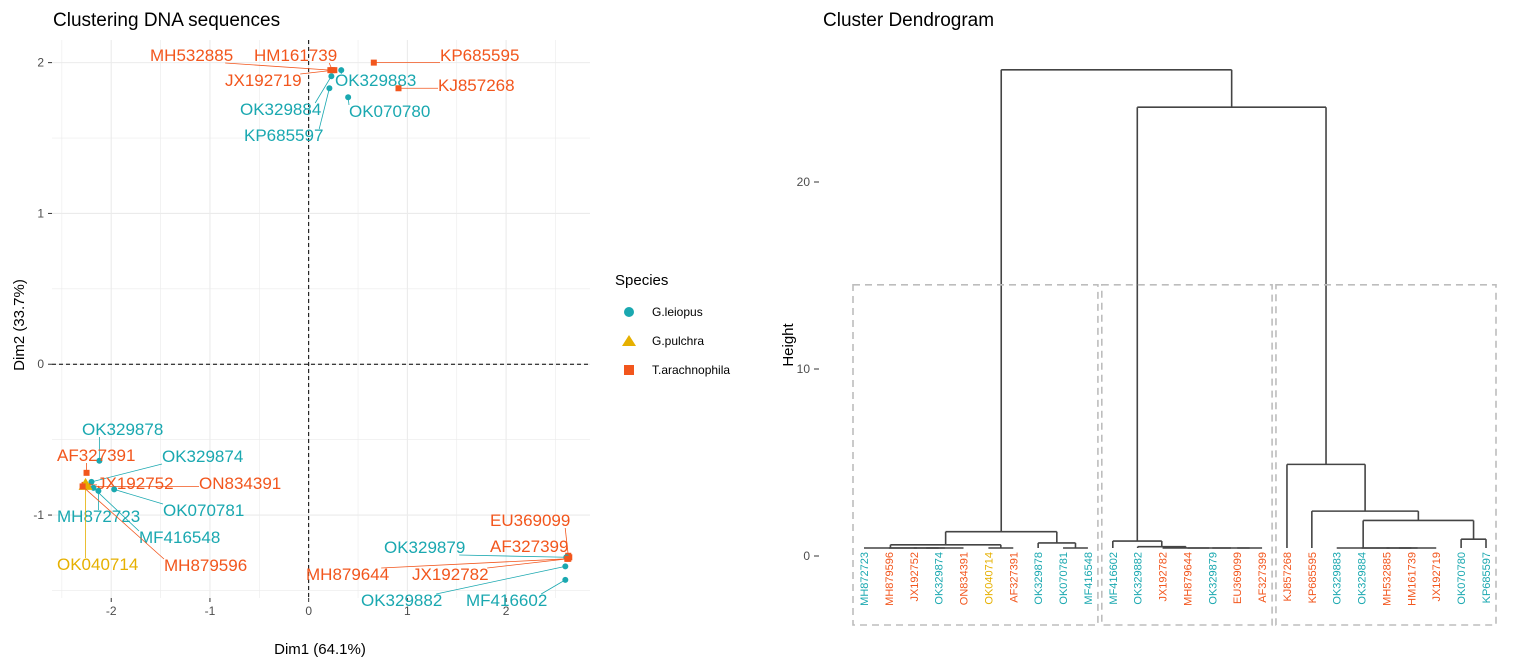  I want to click on leaf-label: JX192782, so click(1164, 577).